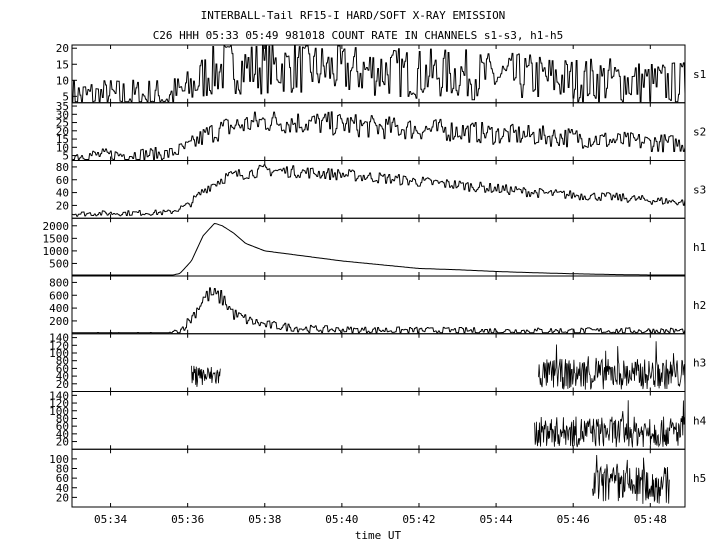 This screenshot has width=720, height=550. What do you see at coordinates (573, 519) in the screenshot?
I see `x-tick-label-46: 05:46` at bounding box center [573, 519].